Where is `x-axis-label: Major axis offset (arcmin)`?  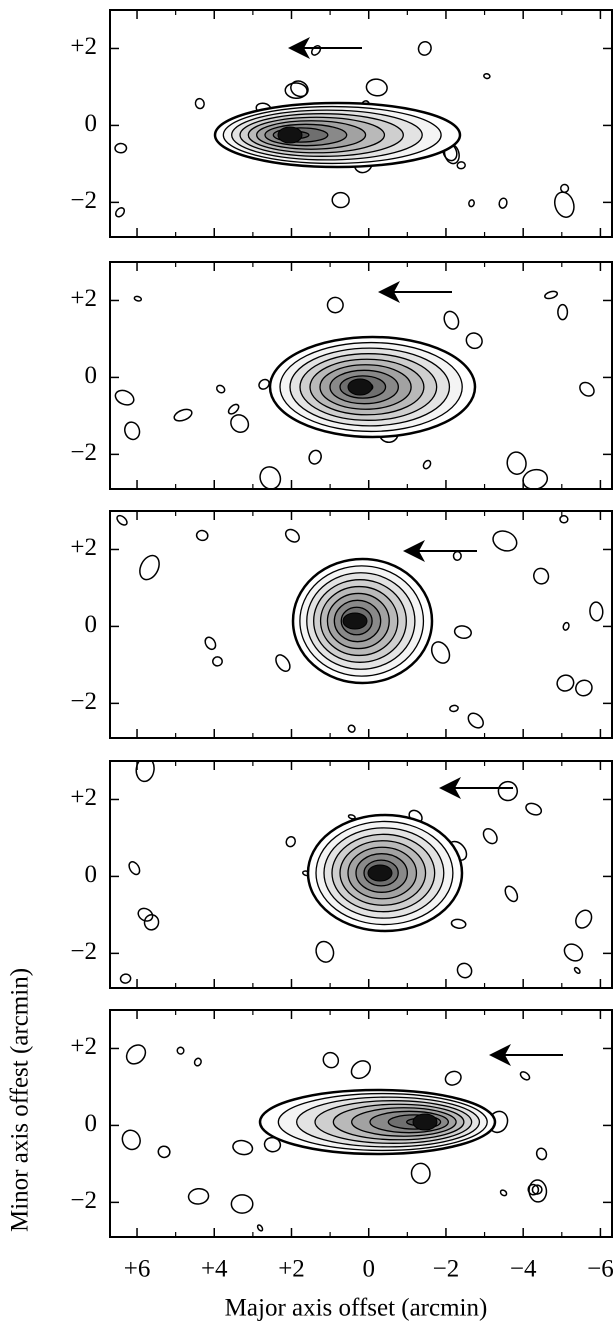
x-axis-label: Major axis offset (arcmin) is located at coordinates (356, 1308).